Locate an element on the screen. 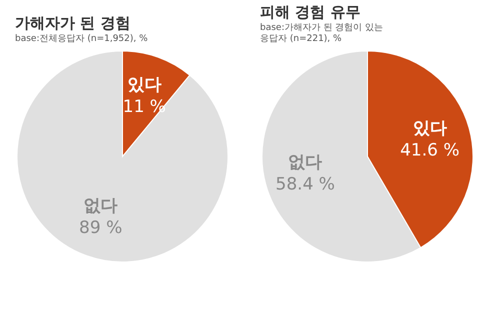 The image size is (500, 320). data-label: 58.4 % is located at coordinates (305, 184).